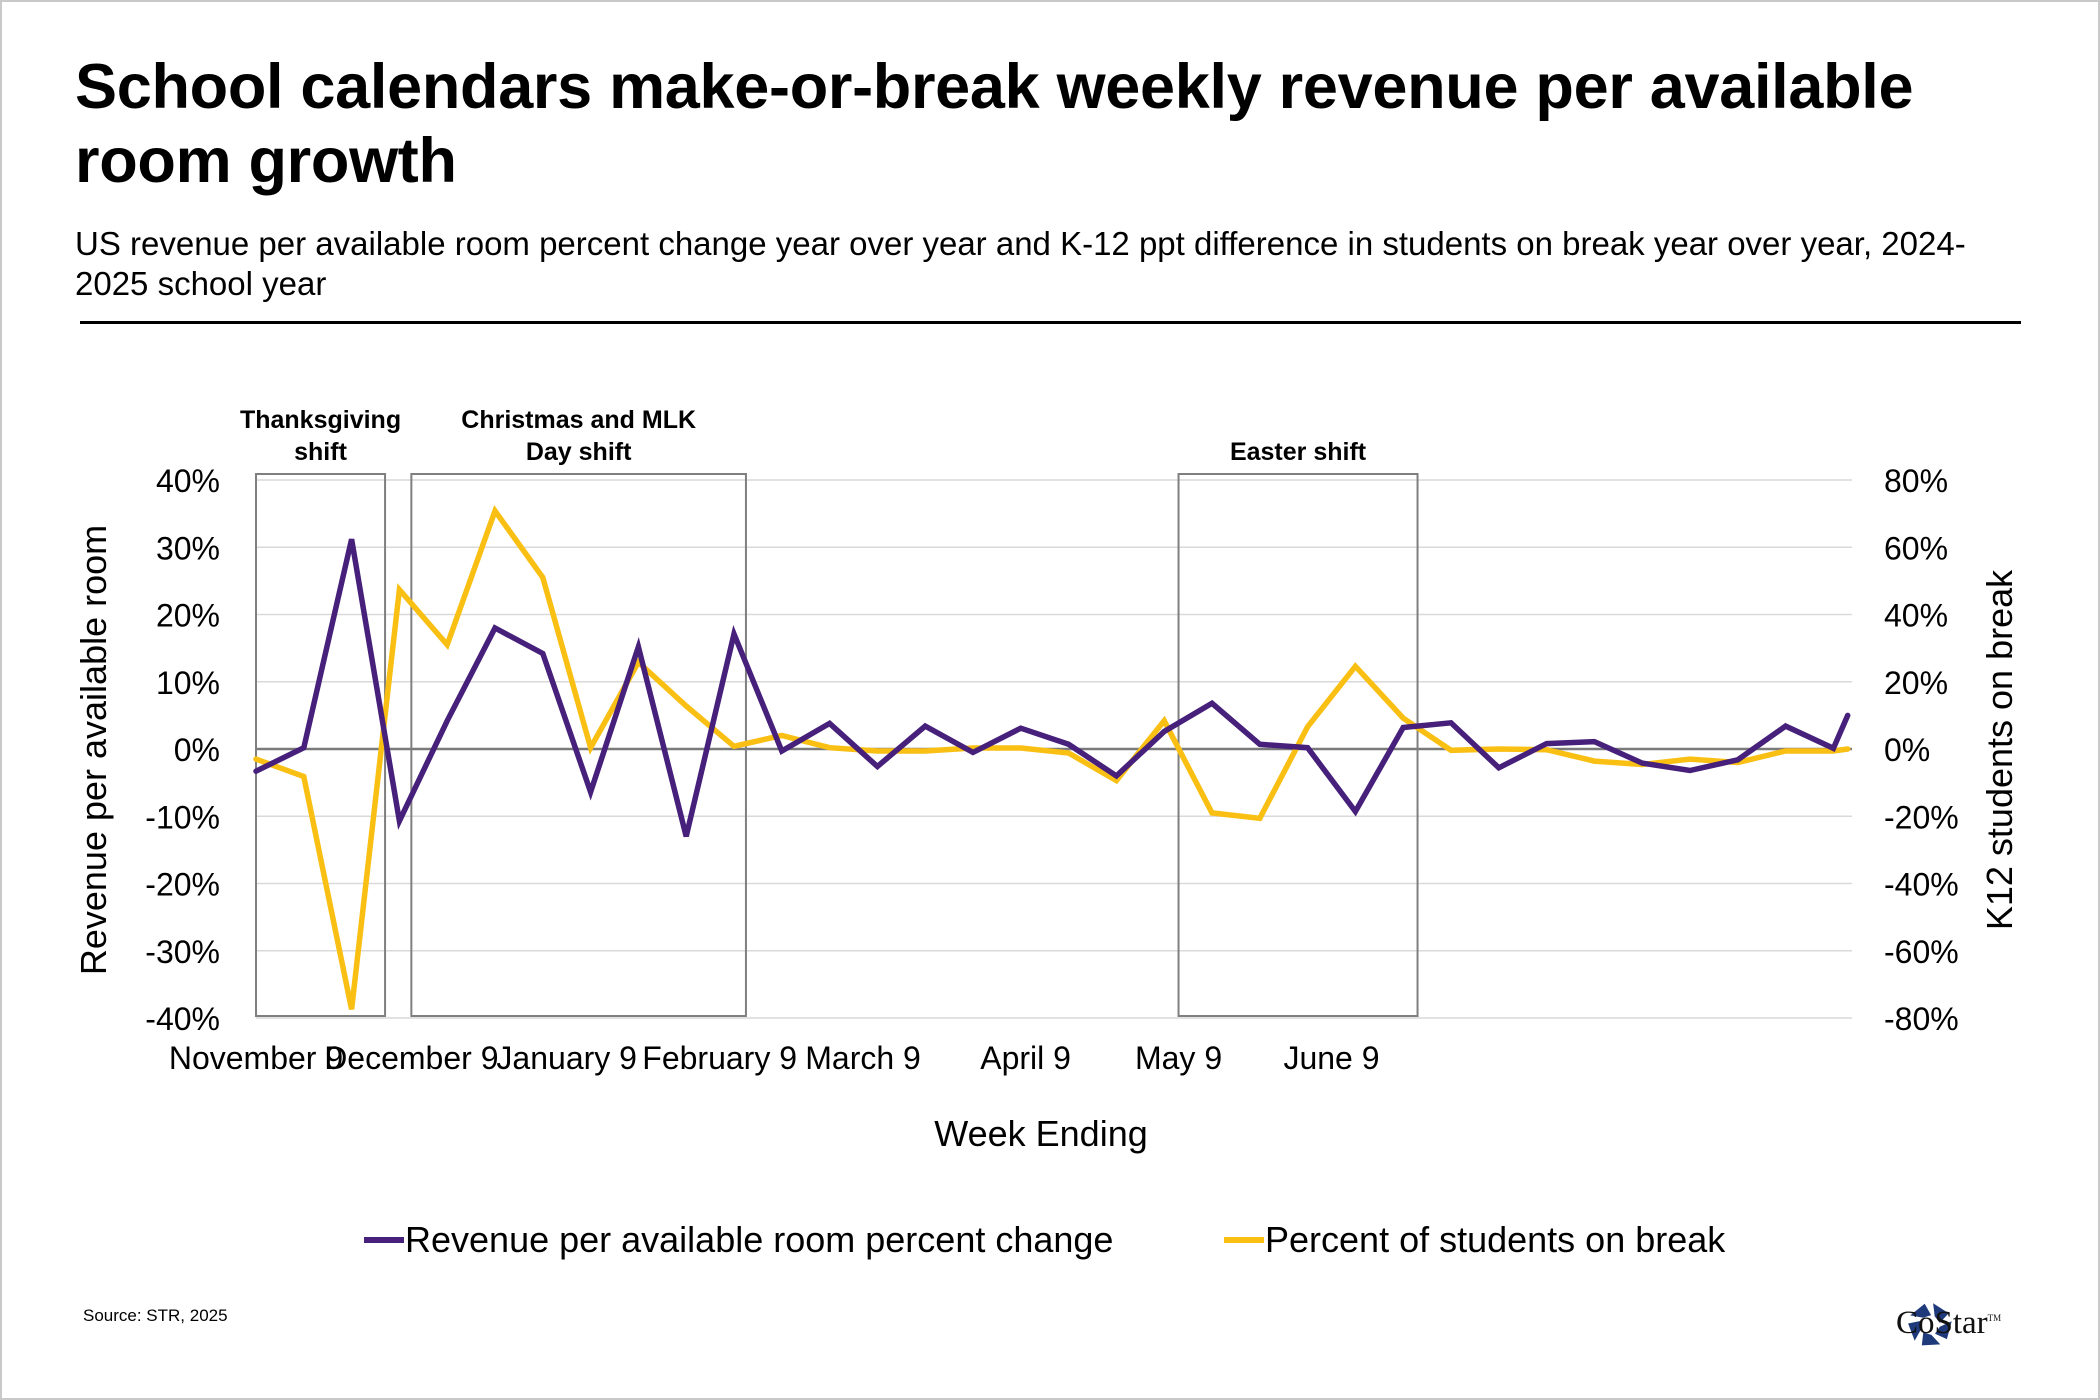 The image size is (2100, 1400). What do you see at coordinates (182, 817) in the screenshot?
I see `y-tick-label: -10%` at bounding box center [182, 817].